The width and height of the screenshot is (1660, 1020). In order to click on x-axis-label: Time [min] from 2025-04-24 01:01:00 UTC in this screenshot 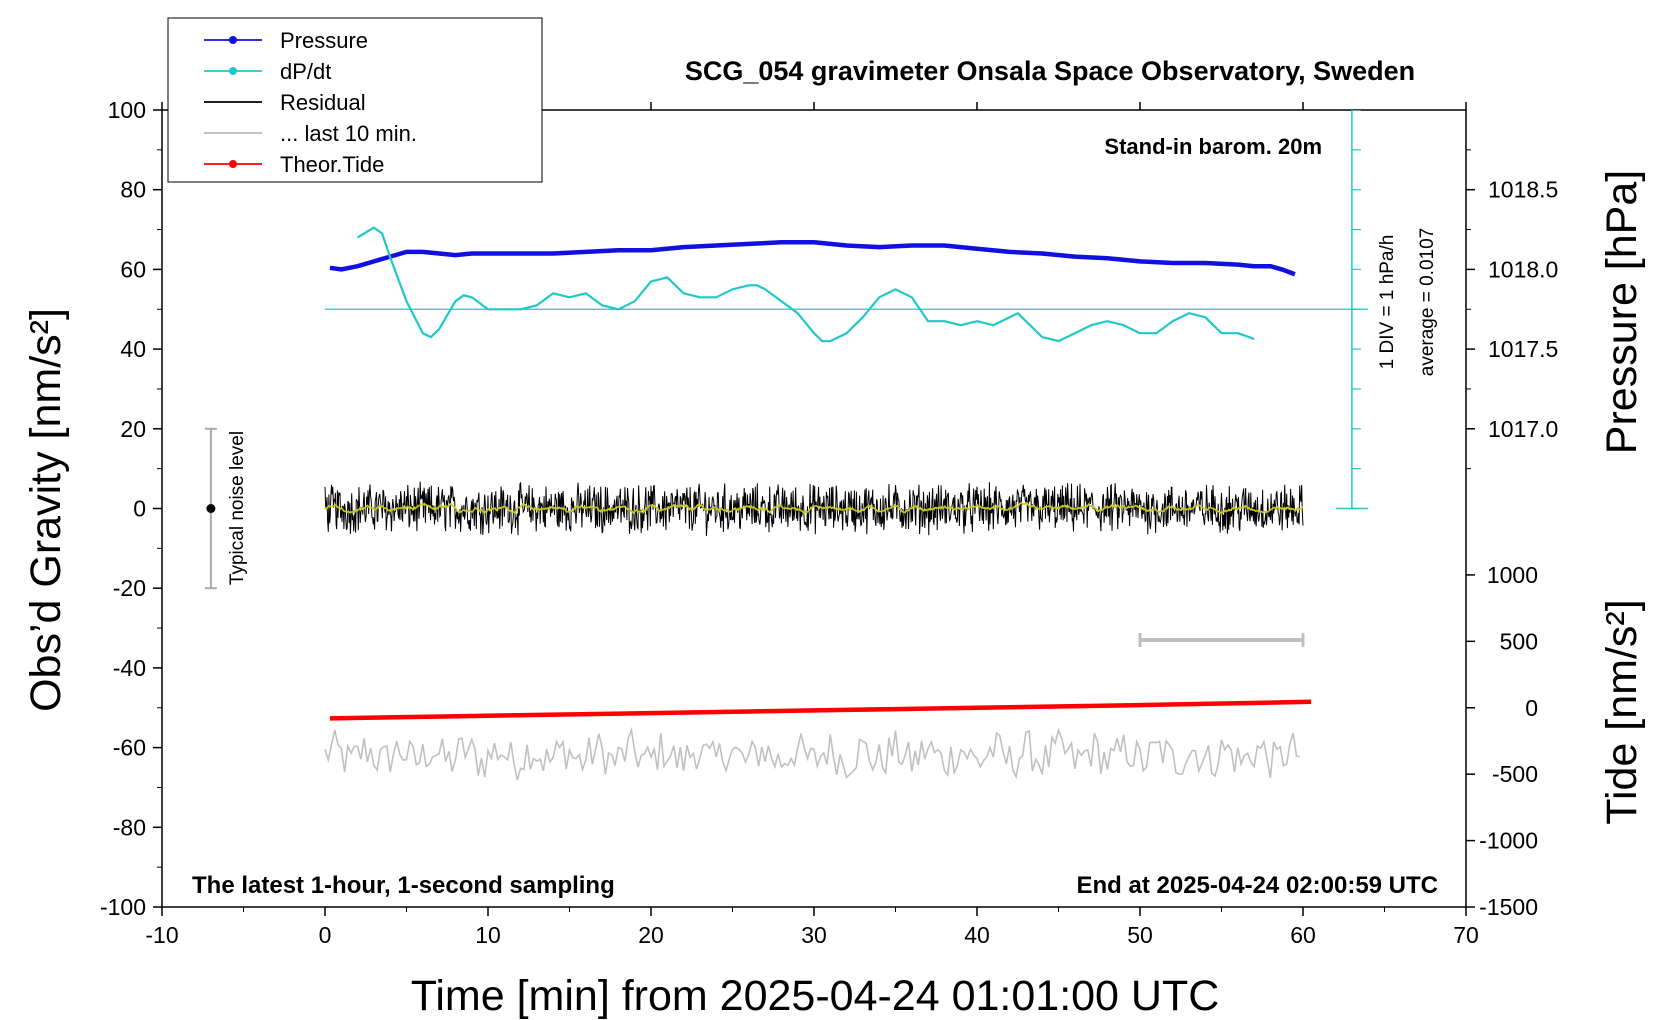, I will do `click(815, 996)`.